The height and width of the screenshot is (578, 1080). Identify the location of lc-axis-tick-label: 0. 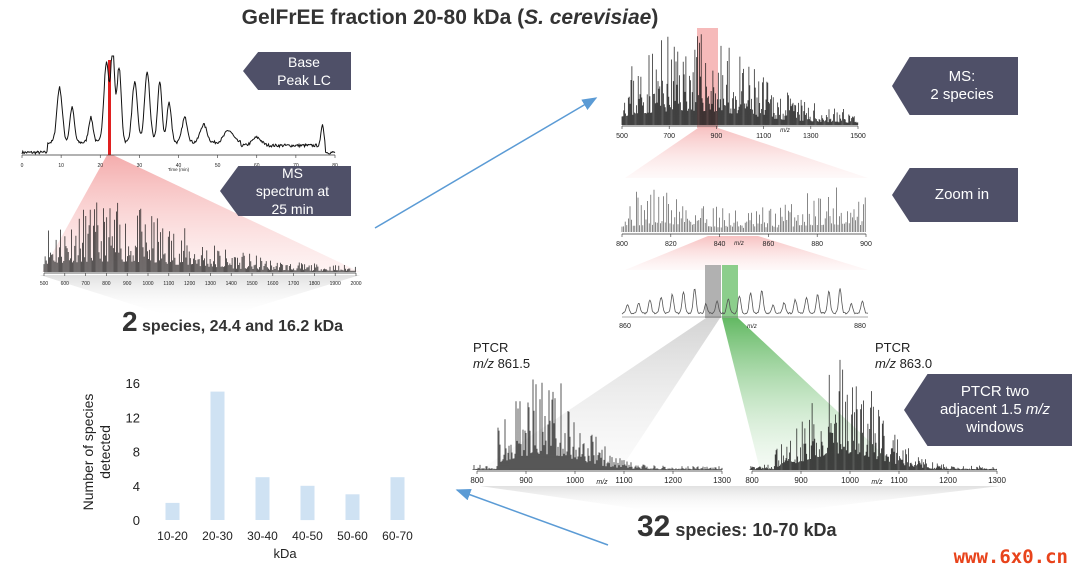
(22, 166).